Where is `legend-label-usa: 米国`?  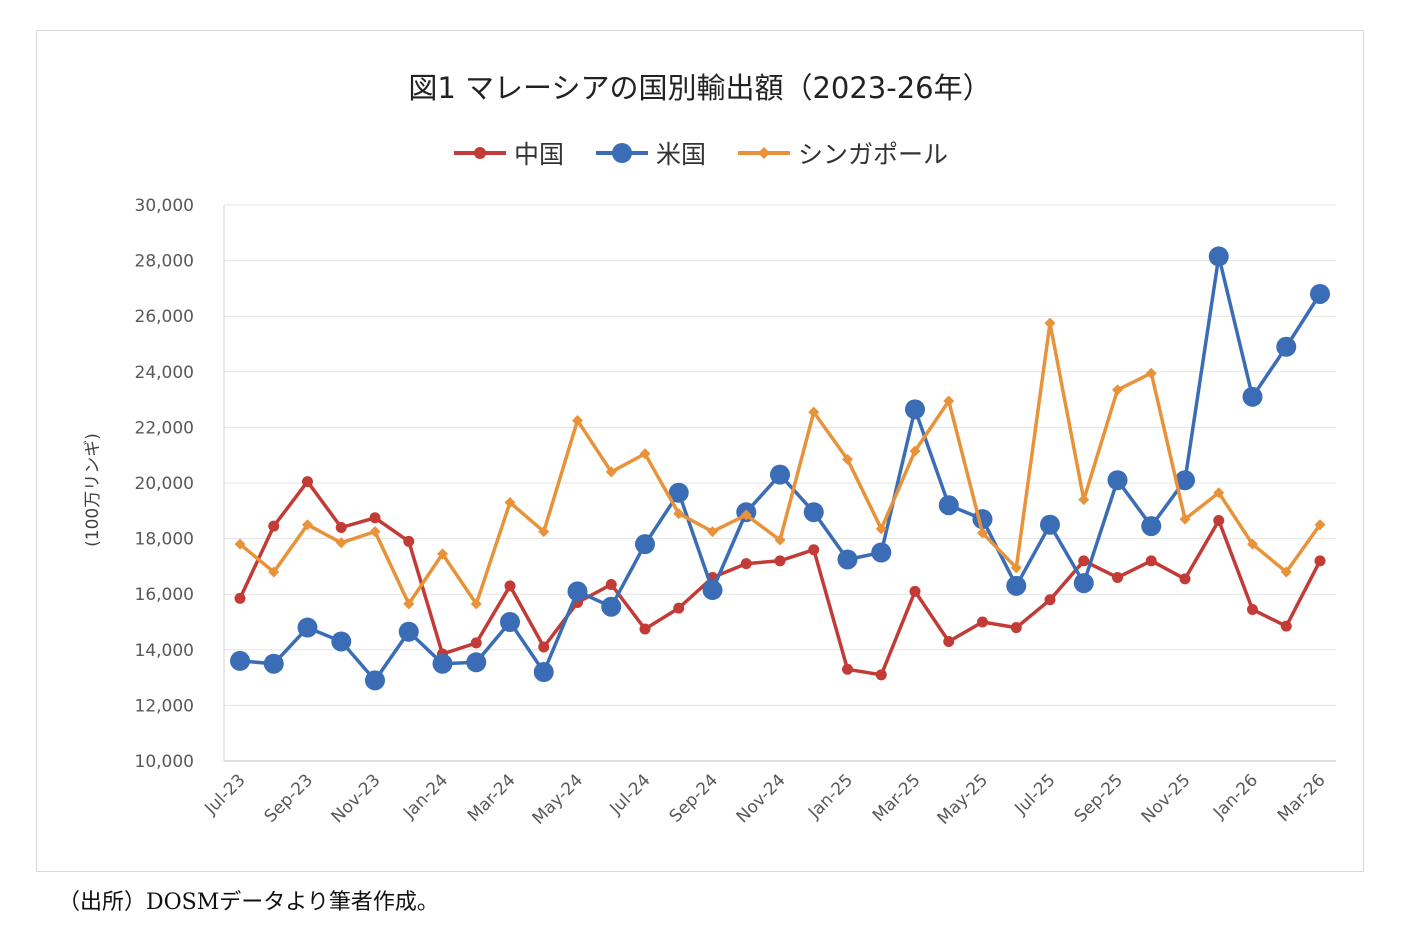 legend-label-usa: 米国 is located at coordinates (680, 154).